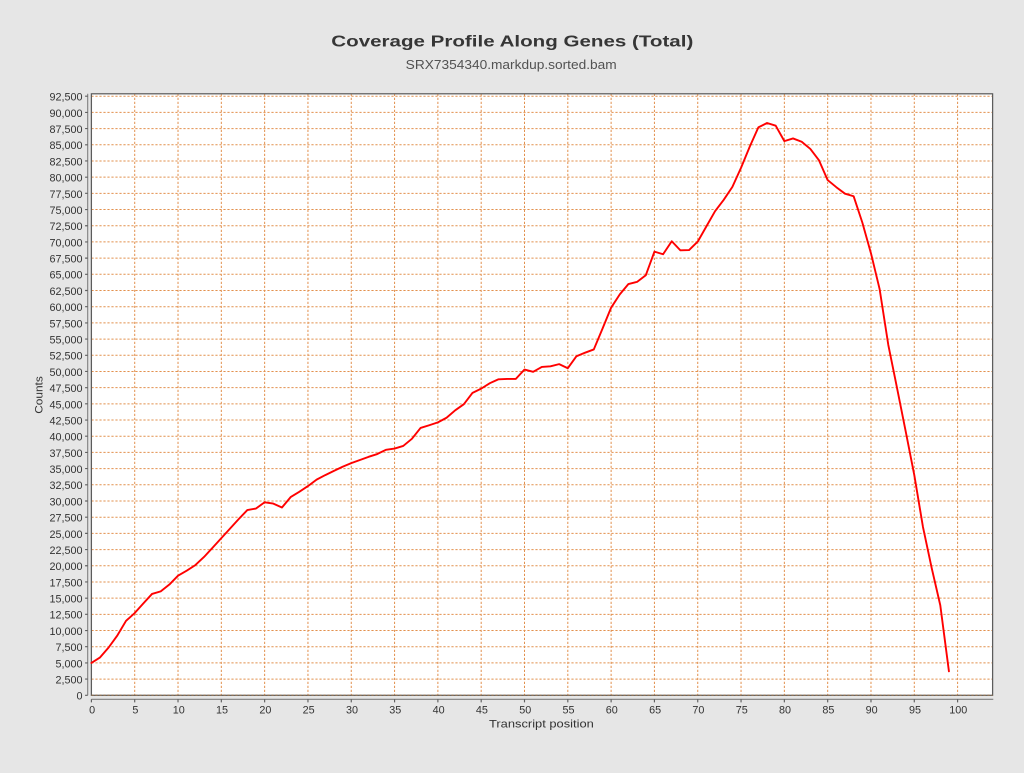  I want to click on svg-text: 50, so click(525, 711).